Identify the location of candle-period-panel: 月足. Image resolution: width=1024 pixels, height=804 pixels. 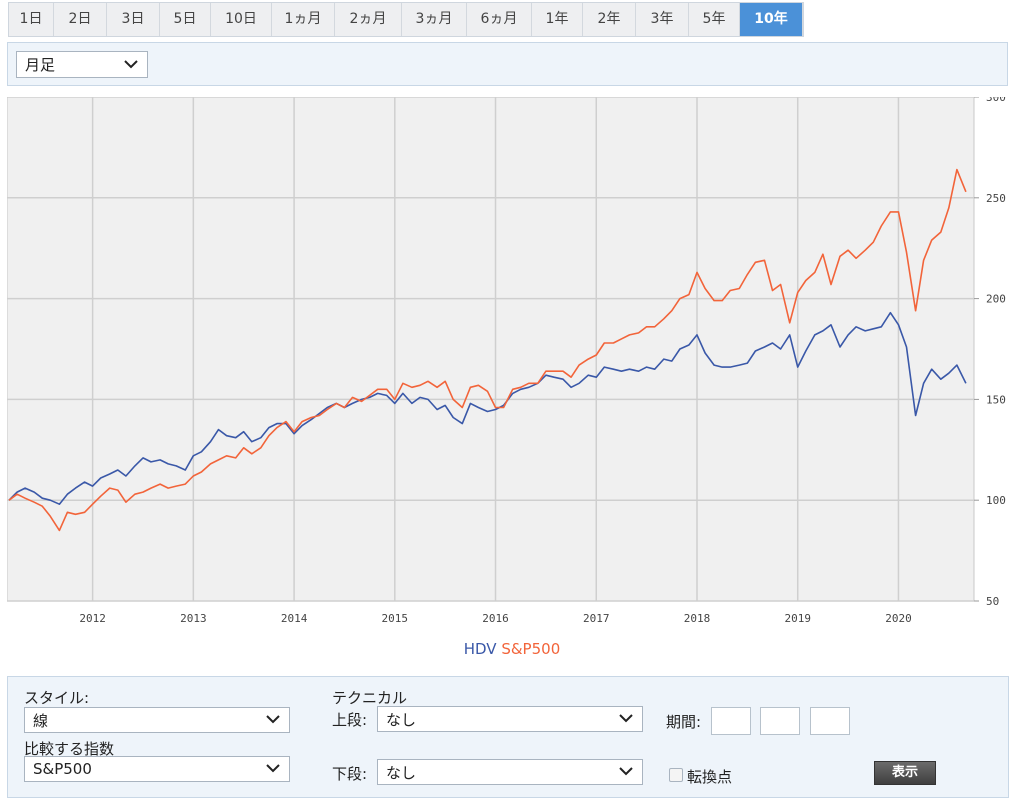
(507, 64).